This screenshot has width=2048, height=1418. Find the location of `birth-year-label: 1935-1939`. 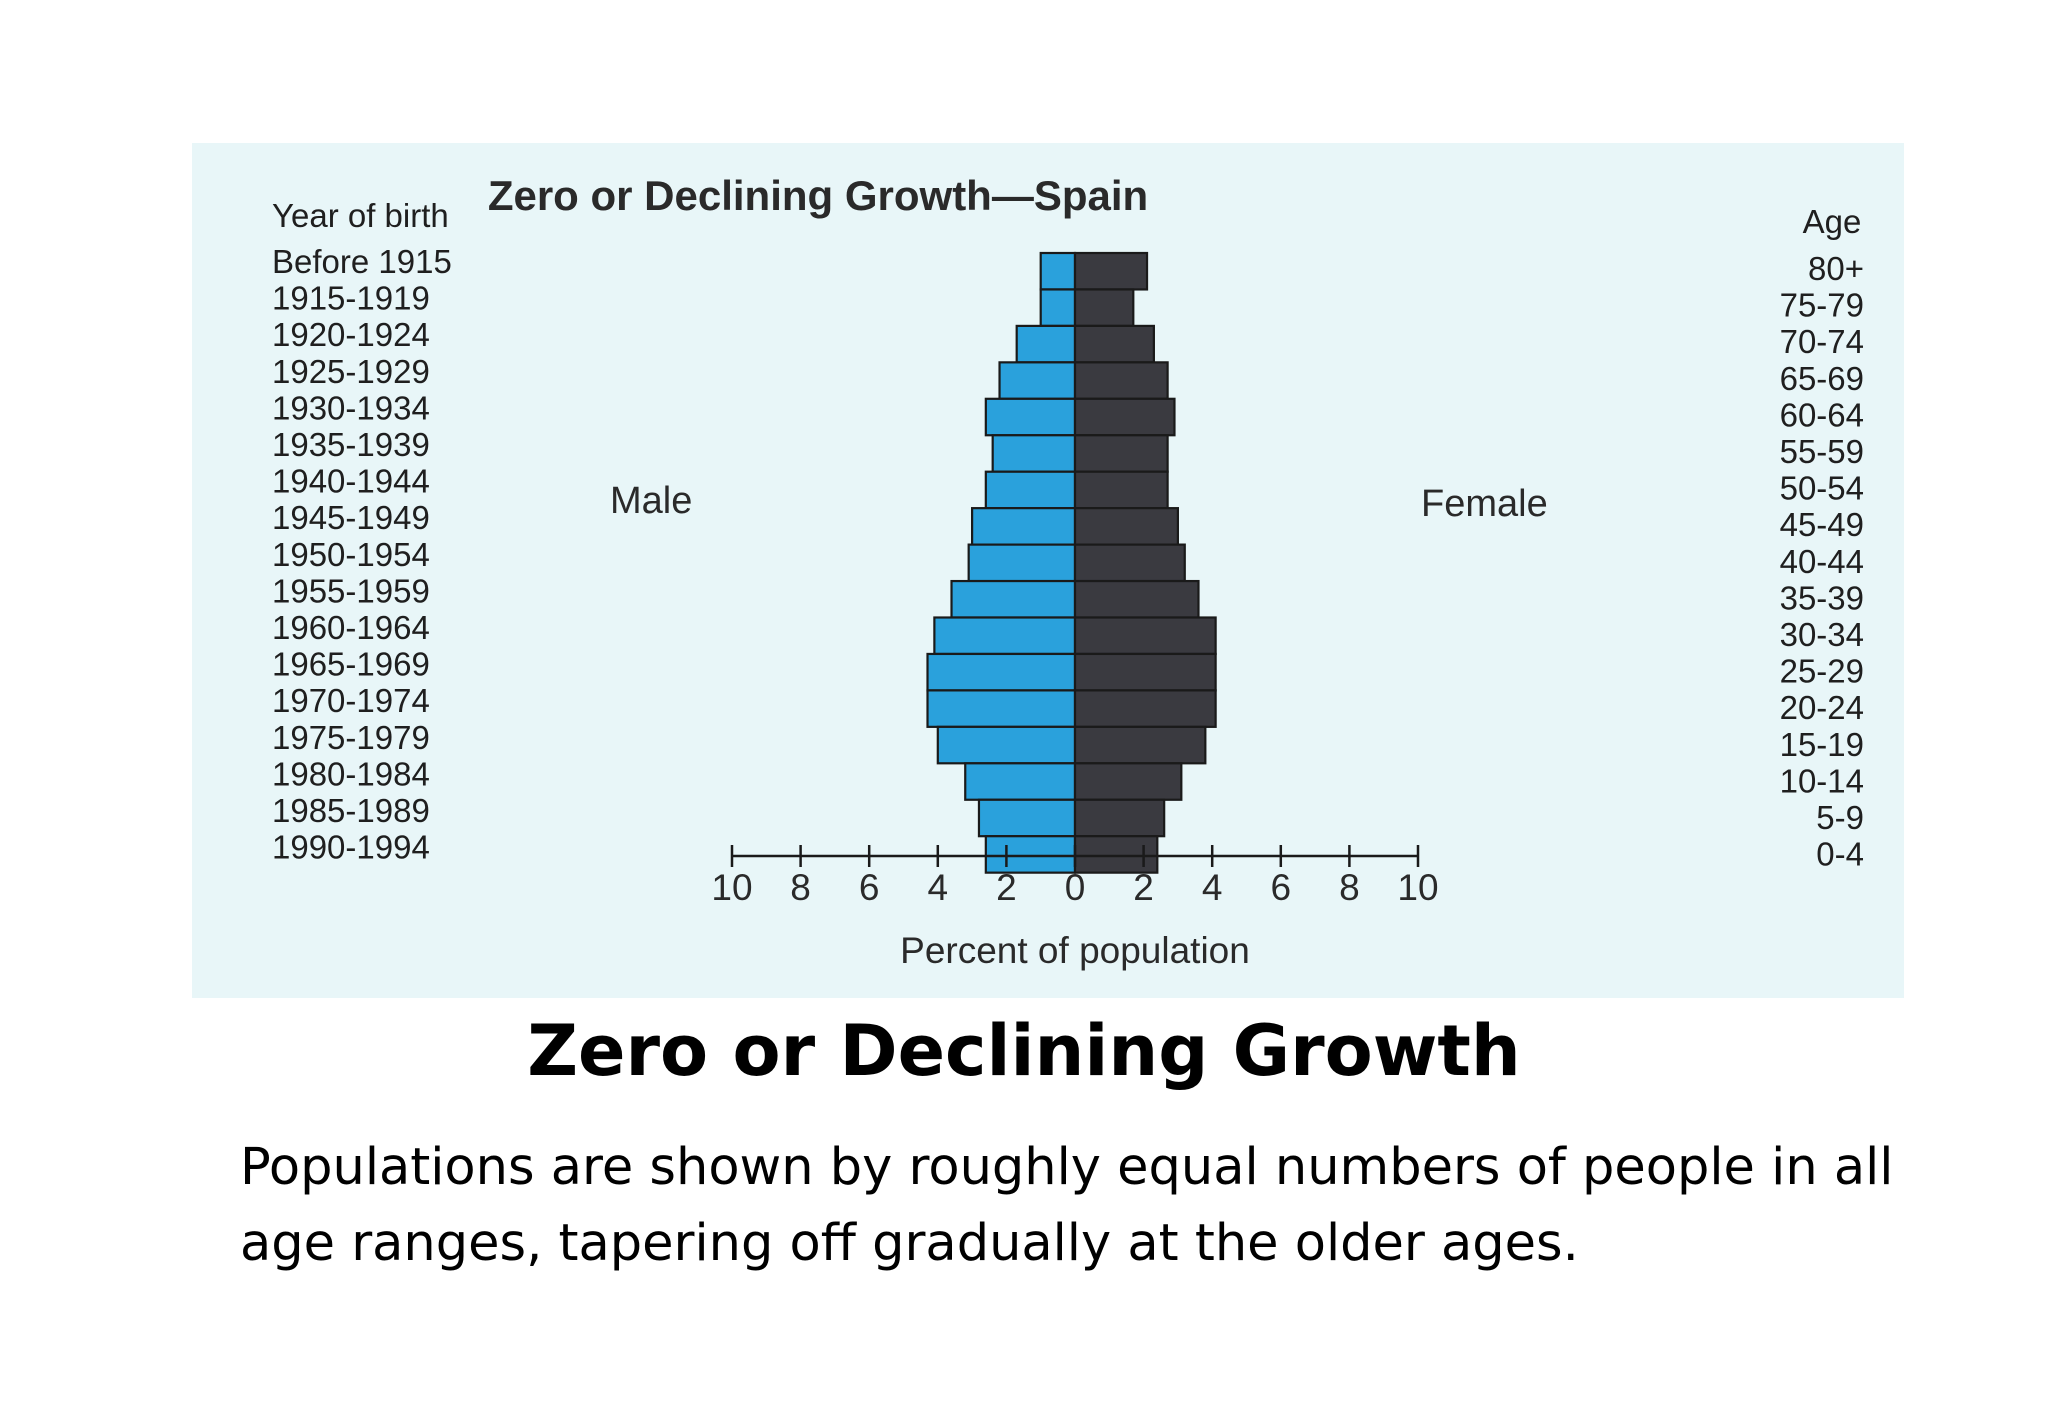

birth-year-label: 1935-1939 is located at coordinates (351, 444).